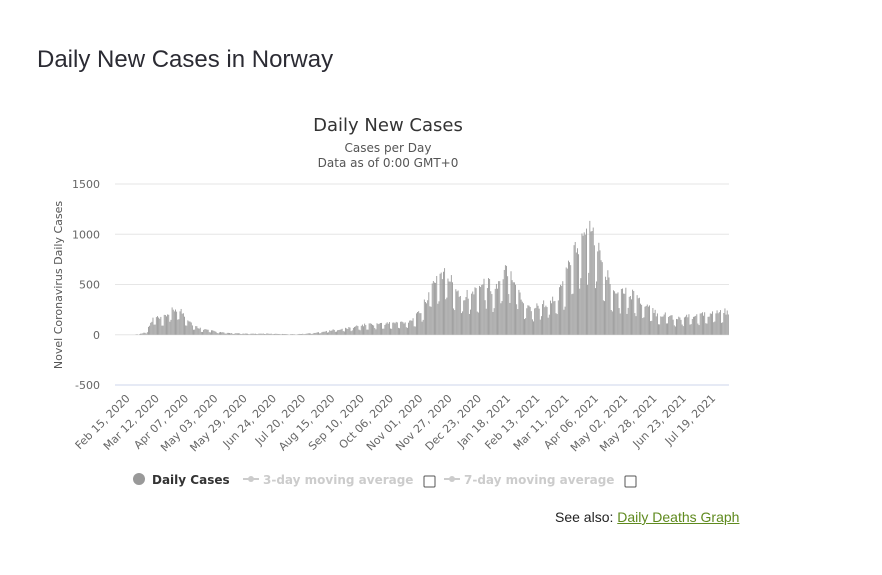  What do you see at coordinates (429, 481) in the screenshot?
I see `legend-3-day-average-checkbox` at bounding box center [429, 481].